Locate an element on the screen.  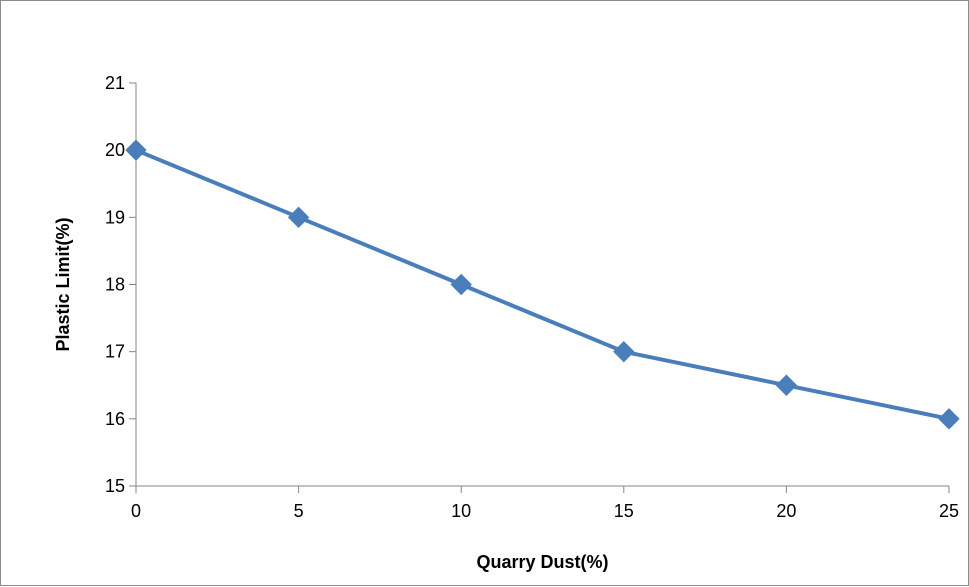
y-tick-label: 21 is located at coordinates (115, 83).